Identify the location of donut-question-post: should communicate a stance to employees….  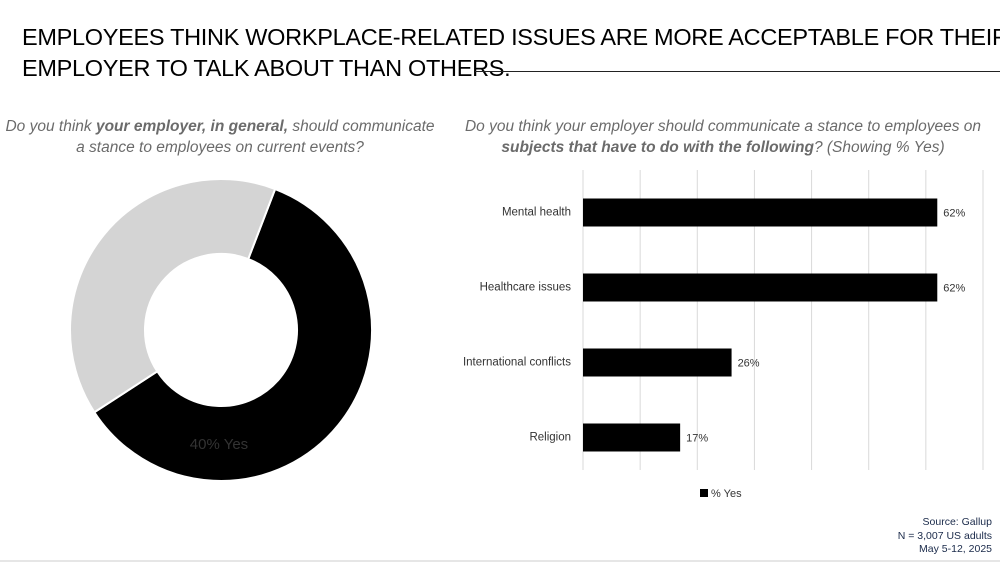
(255, 137).